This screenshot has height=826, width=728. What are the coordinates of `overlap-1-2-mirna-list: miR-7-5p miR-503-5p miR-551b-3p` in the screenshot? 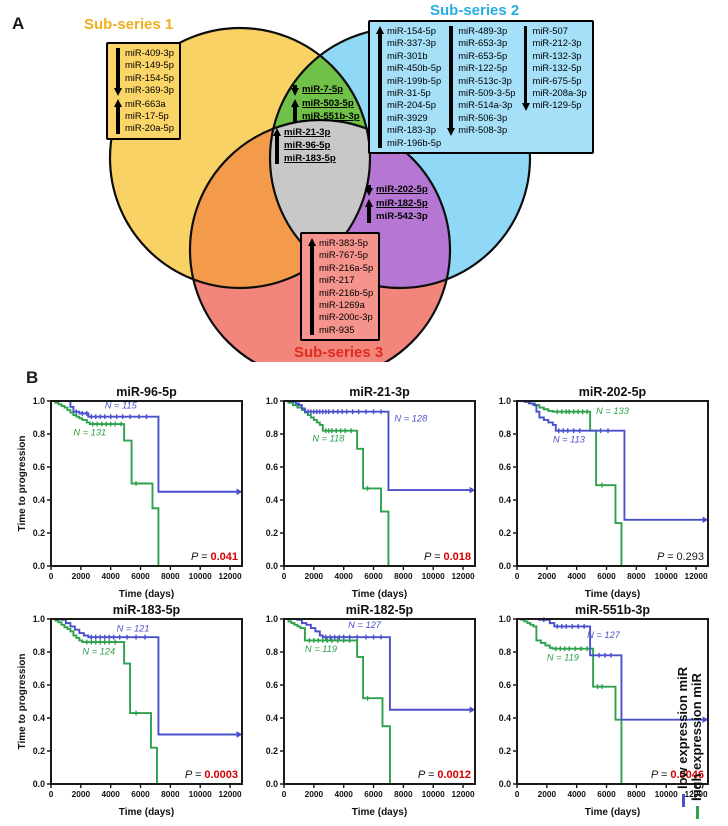 It's located at (325, 104).